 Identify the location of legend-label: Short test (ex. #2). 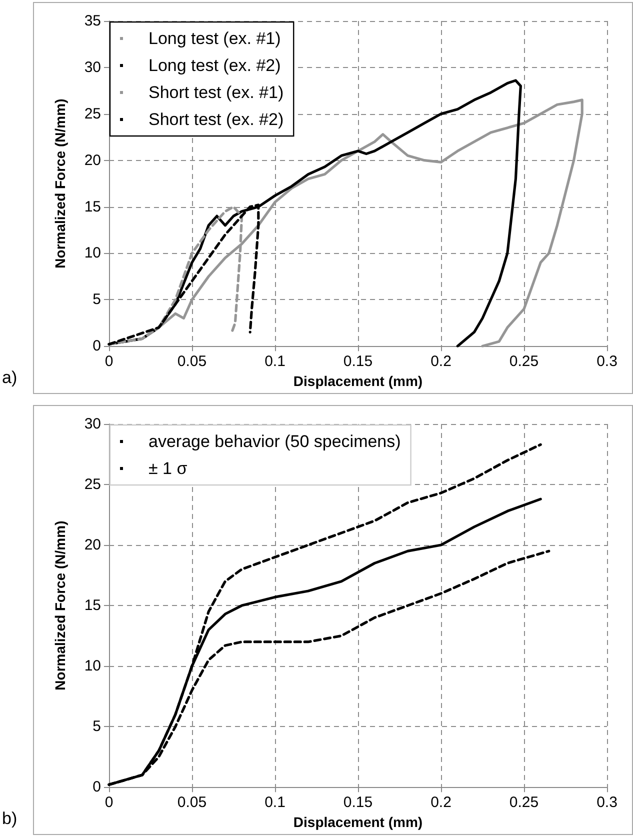
(216, 119).